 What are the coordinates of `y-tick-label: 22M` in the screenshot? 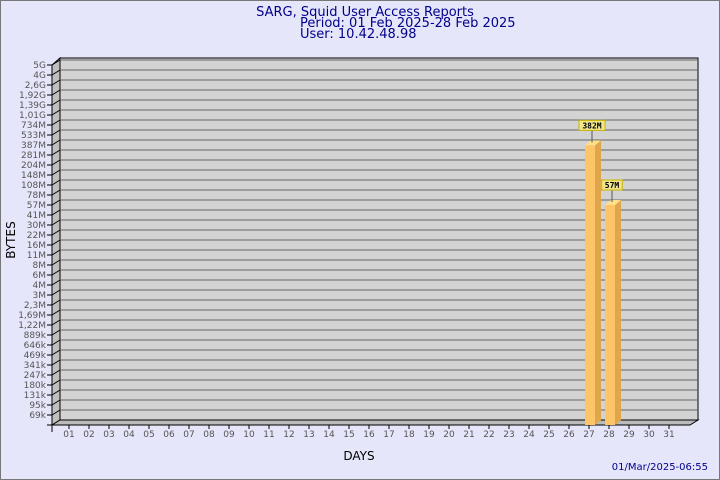 It's located at (36, 236).